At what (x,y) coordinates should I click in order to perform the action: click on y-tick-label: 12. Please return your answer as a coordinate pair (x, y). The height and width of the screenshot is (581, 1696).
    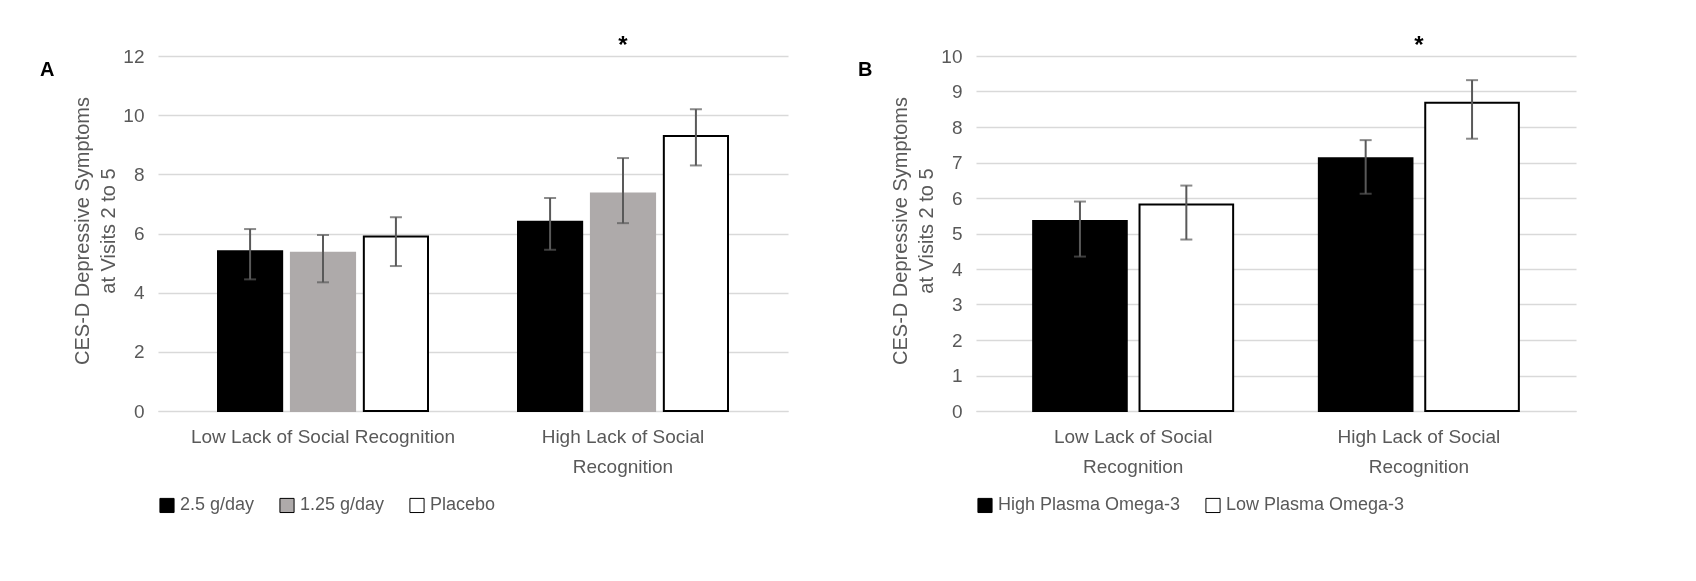
    Looking at the image, I should click on (134, 56).